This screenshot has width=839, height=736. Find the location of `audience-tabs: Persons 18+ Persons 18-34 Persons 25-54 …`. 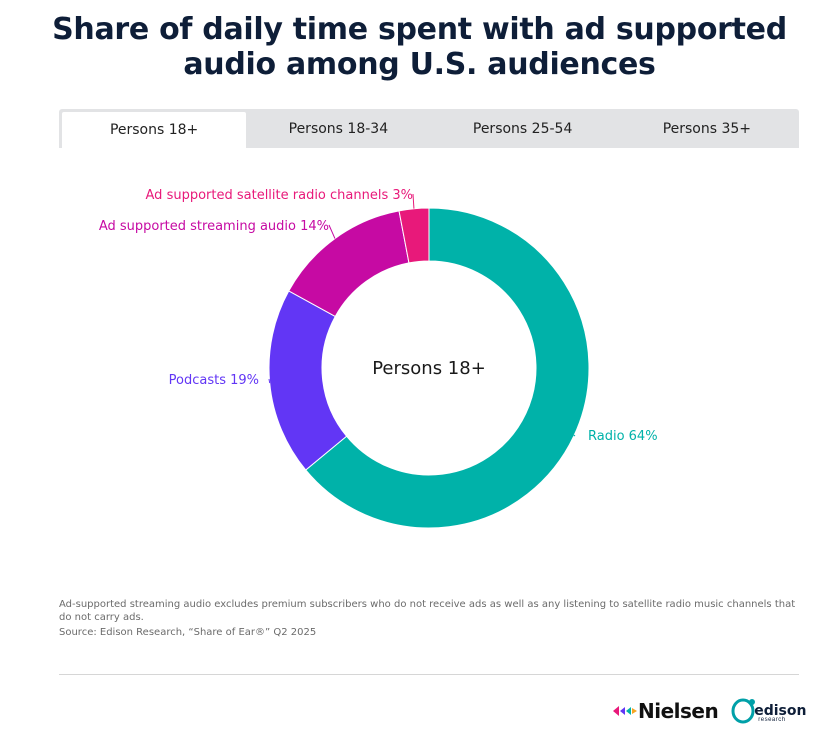

audience-tabs: Persons 18+ Persons 18-34 Persons 25-54 … is located at coordinates (429, 128).